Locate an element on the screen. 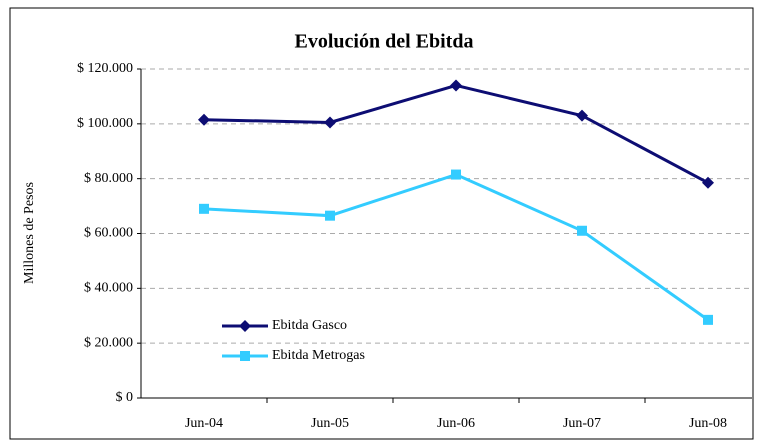 This screenshot has height=441, width=764. legend-label: Ebitda Metrogas is located at coordinates (318, 355).